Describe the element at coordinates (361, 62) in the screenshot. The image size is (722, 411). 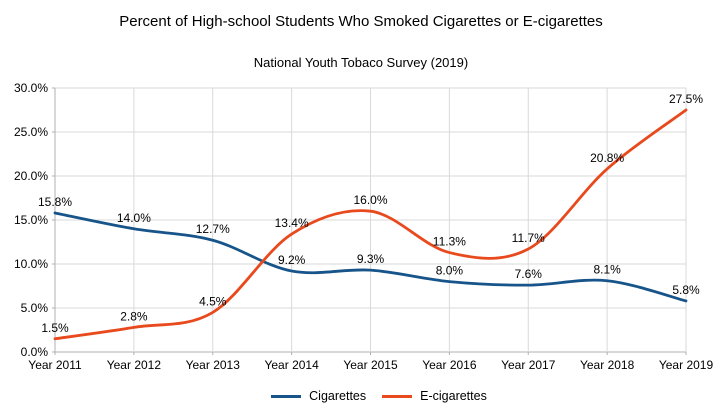
I see `chart-subtitle: National Youth Tobaco Survey (2019)` at that location.